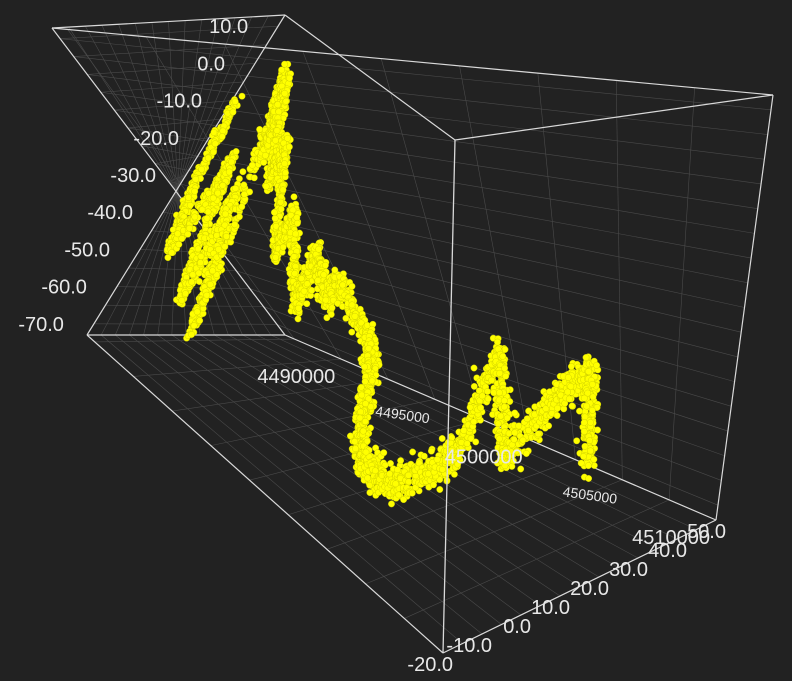 The image size is (792, 681). Describe the element at coordinates (706, 532) in the screenshot. I see `y-tick-label: 50.0` at that location.